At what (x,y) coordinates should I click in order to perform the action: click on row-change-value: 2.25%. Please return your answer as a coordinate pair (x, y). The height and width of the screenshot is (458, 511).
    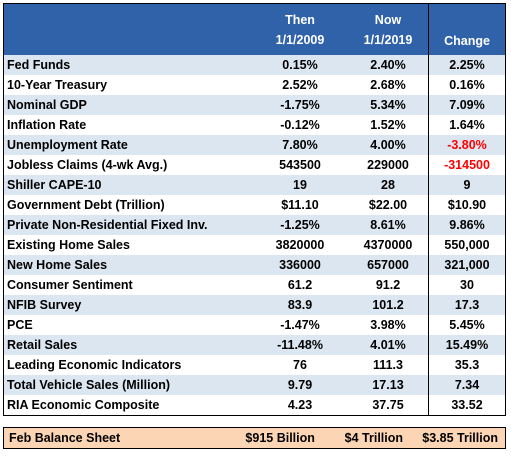
    Looking at the image, I should click on (466, 65).